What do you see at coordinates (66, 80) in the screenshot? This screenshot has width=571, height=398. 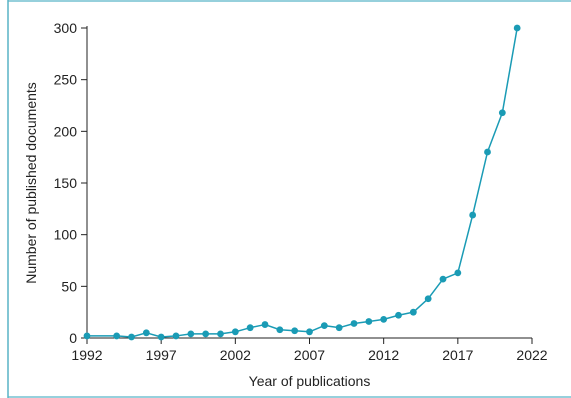 I see `y-tick-label: 250` at bounding box center [66, 80].